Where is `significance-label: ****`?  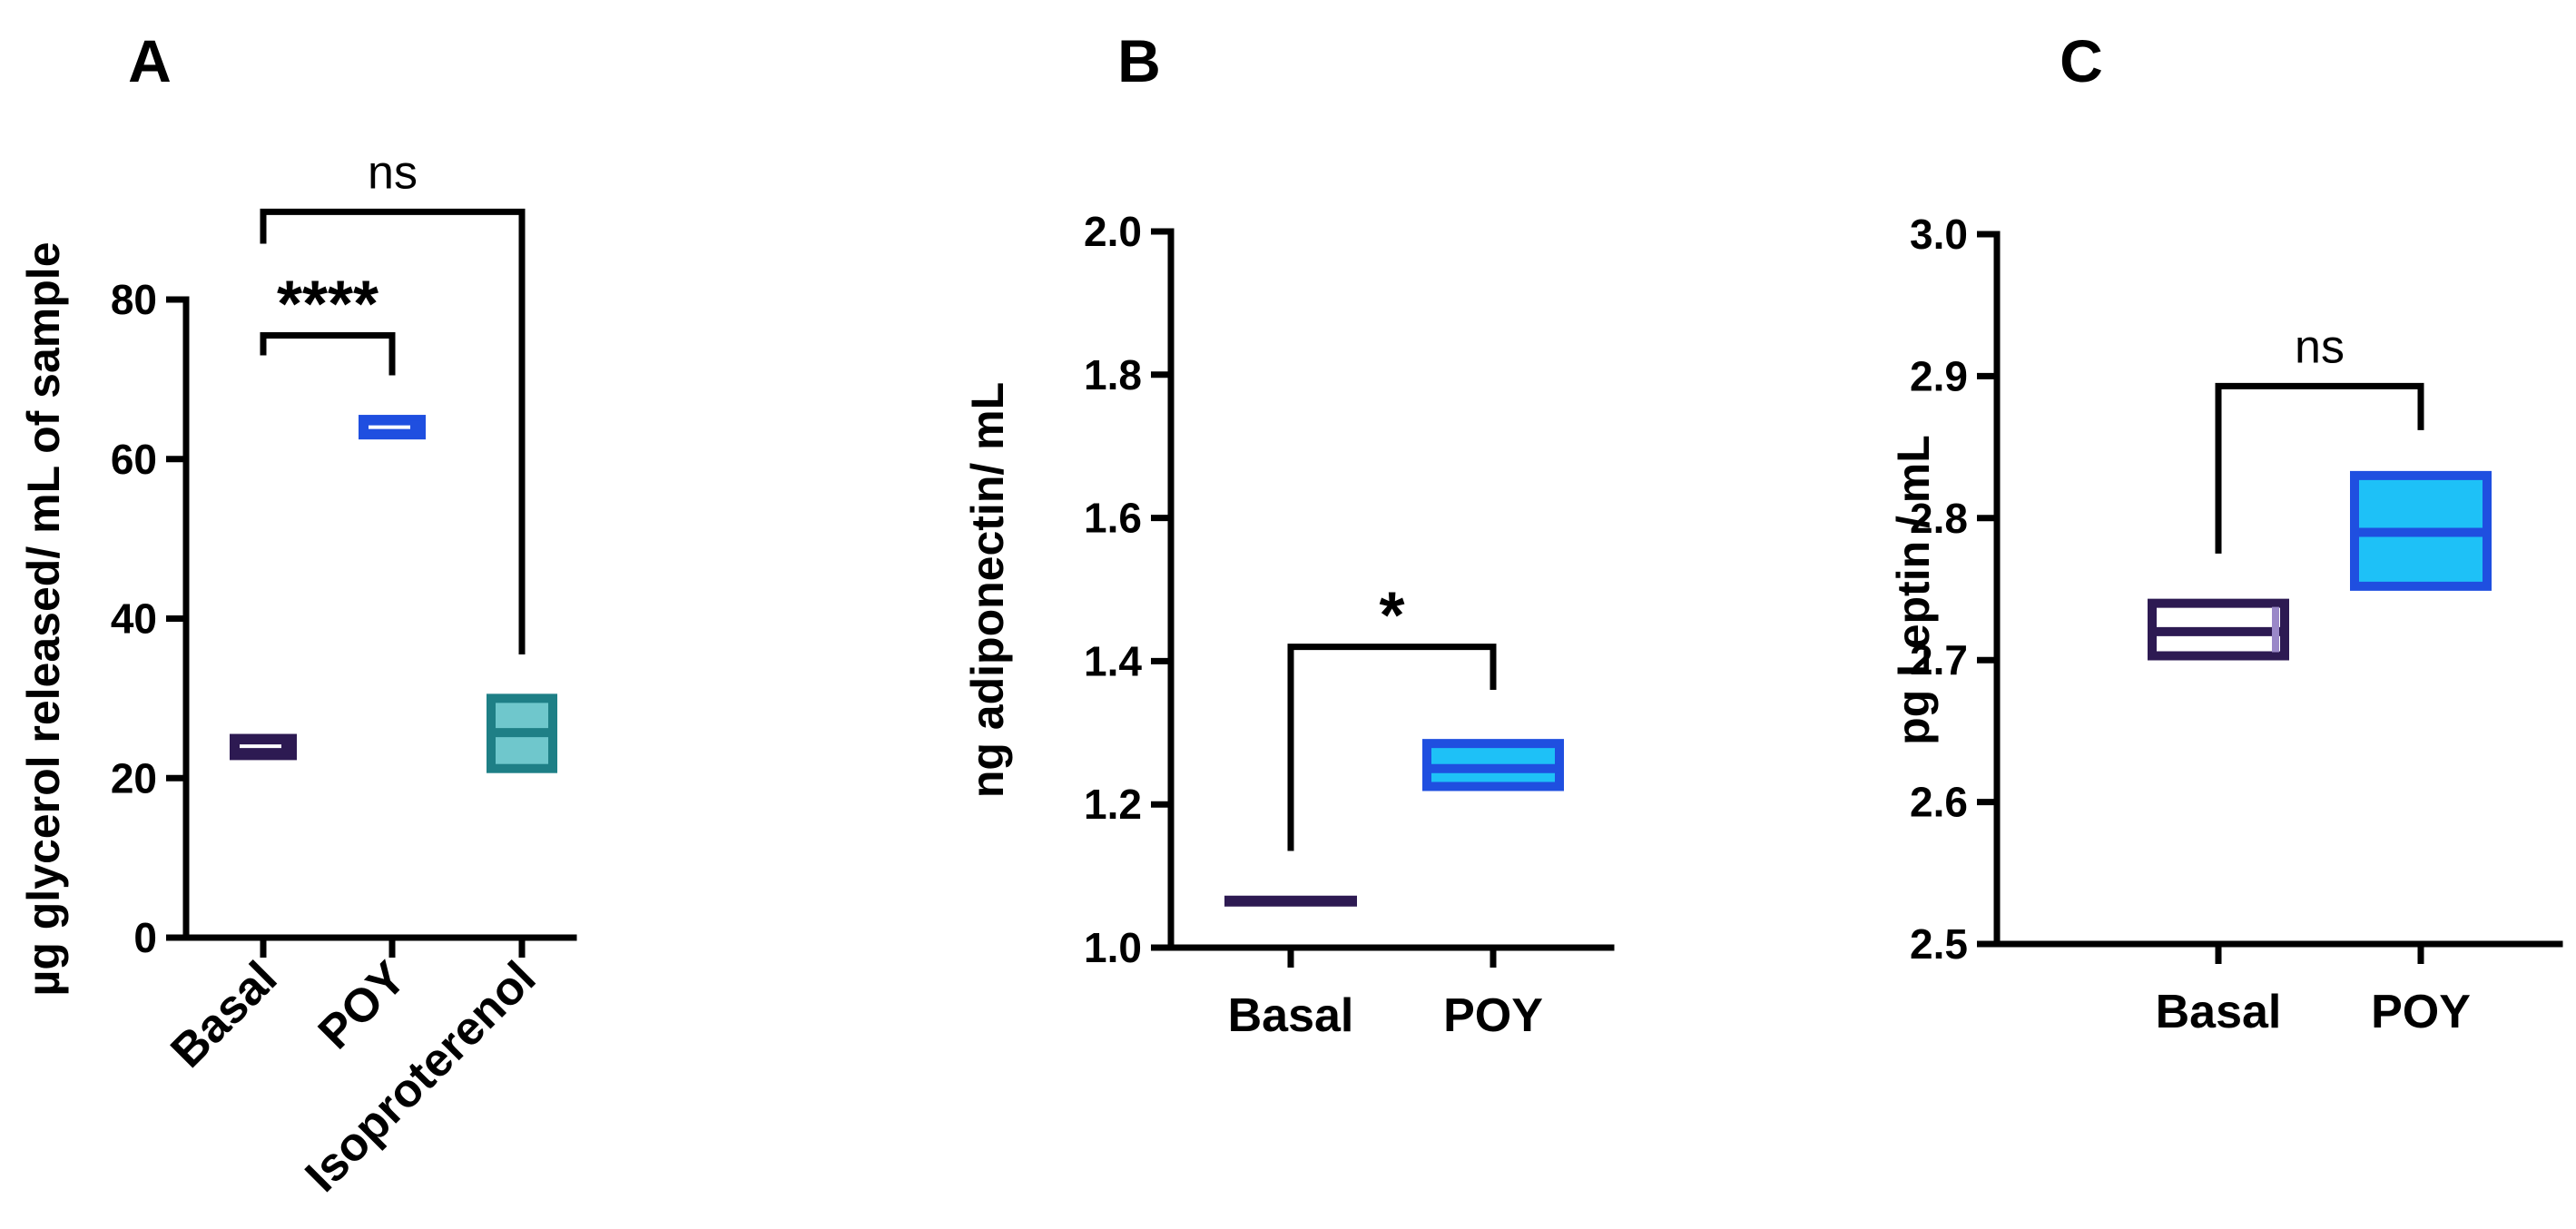 significance-label: **** is located at coordinates (328, 305).